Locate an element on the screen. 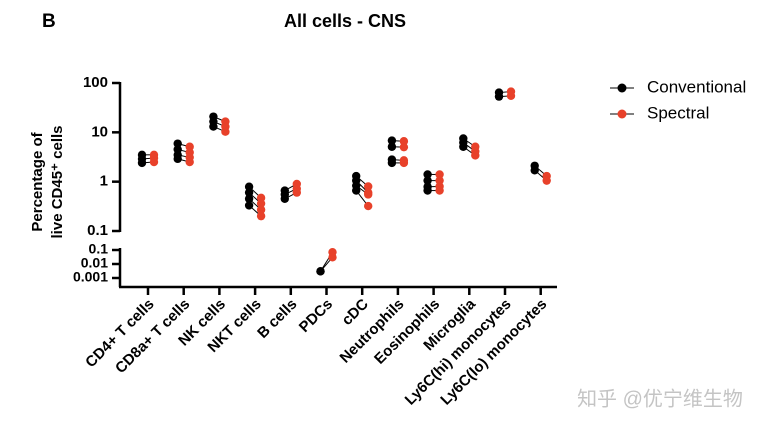  y-tick-label: 0.01 is located at coordinates (94, 263).